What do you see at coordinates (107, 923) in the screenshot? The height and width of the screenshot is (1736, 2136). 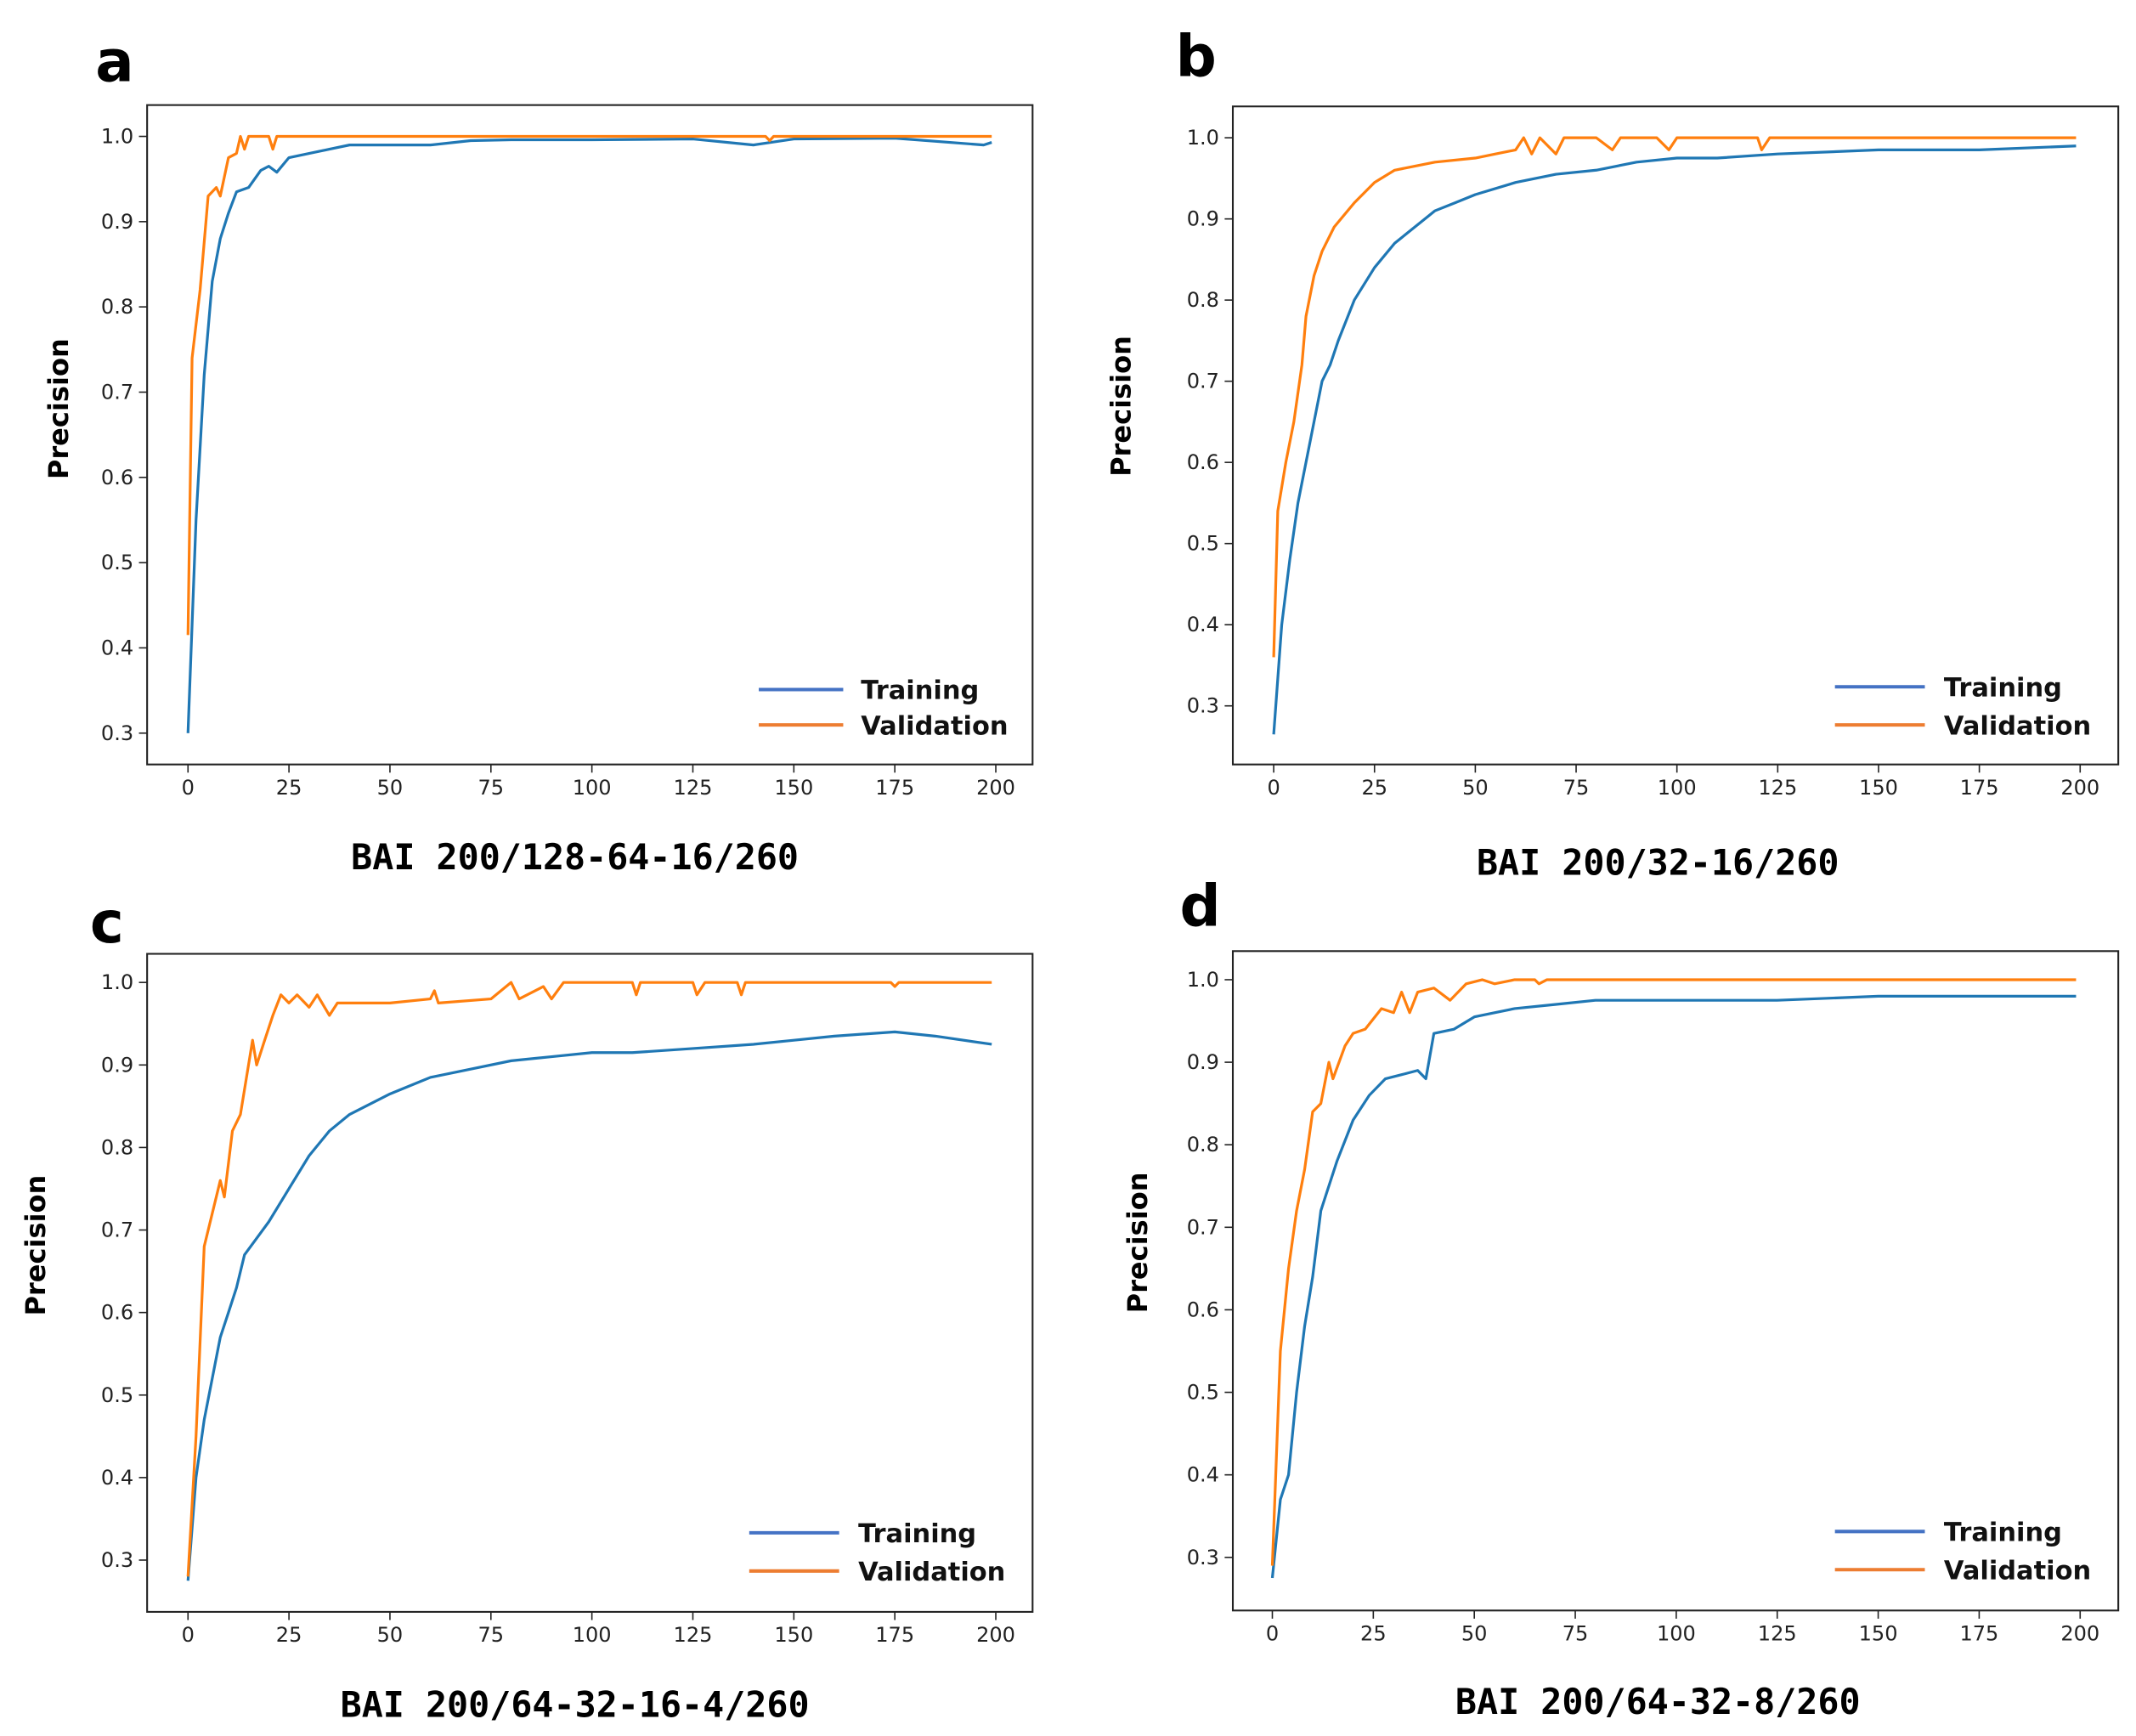 I see `panel-label: c` at bounding box center [107, 923].